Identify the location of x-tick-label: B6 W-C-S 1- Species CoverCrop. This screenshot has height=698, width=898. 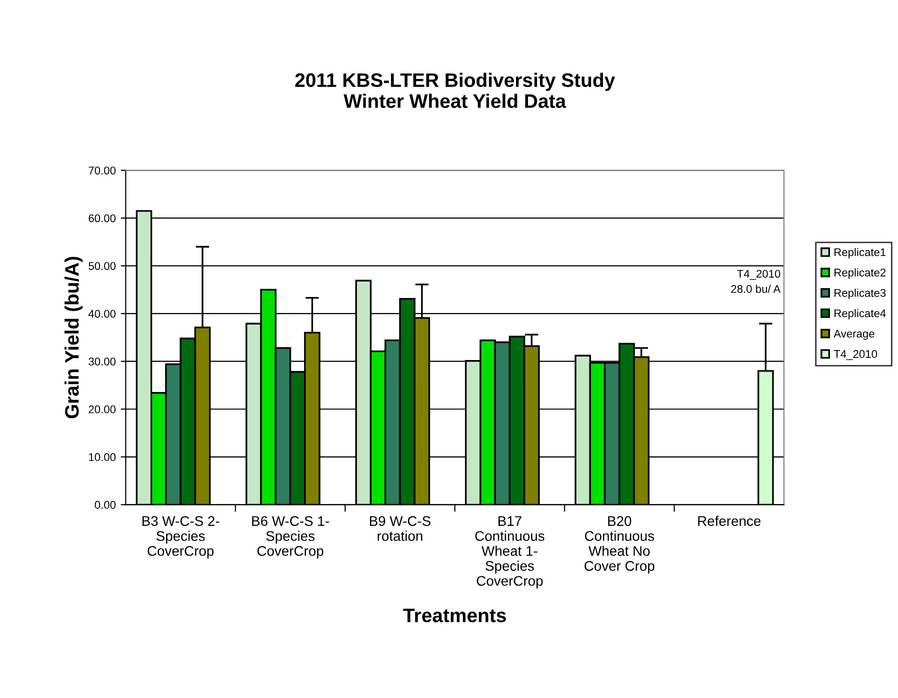
(290, 537).